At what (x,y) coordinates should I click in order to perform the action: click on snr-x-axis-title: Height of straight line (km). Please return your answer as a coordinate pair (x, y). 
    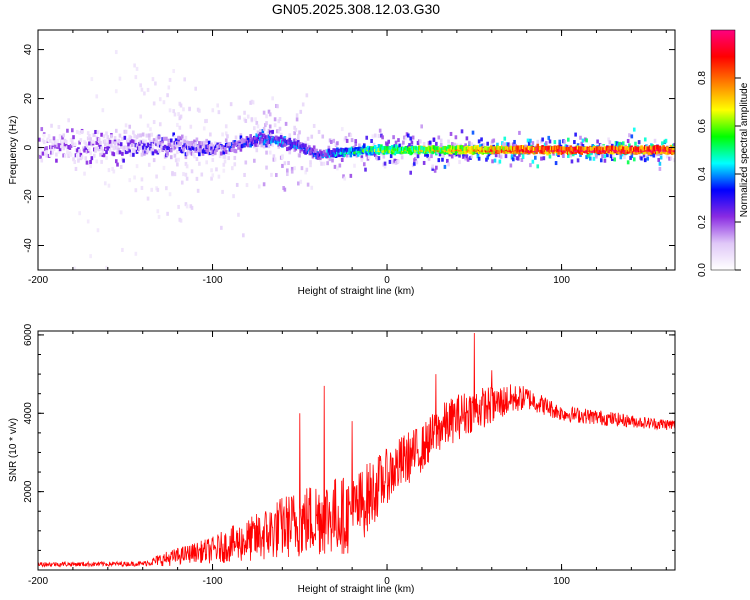
    Looking at the image, I should click on (356, 589).